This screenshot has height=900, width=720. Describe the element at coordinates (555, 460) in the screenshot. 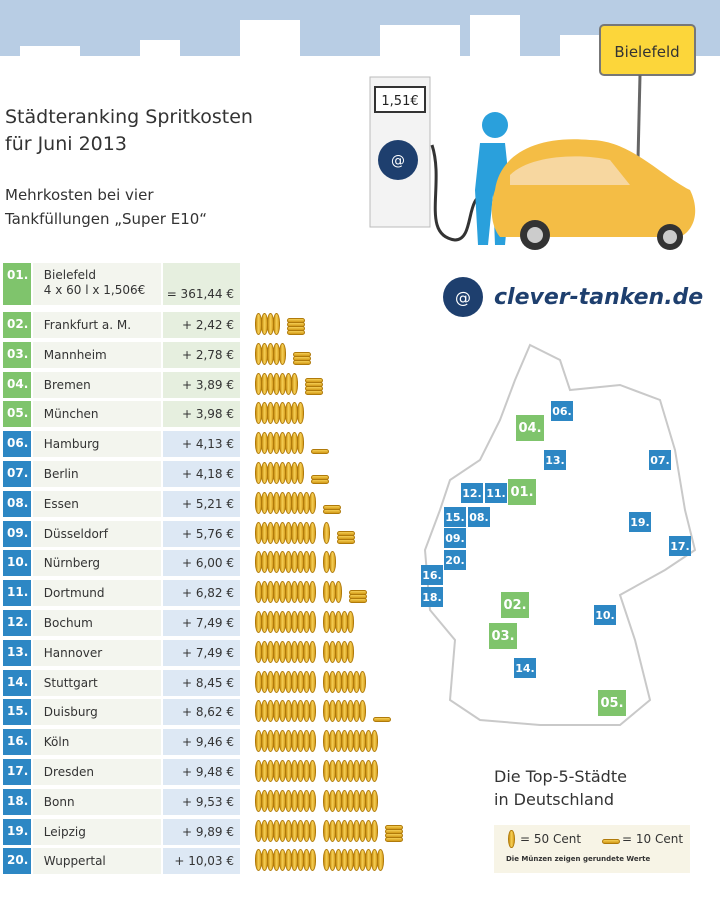

I see `map-marker: 13.` at that location.